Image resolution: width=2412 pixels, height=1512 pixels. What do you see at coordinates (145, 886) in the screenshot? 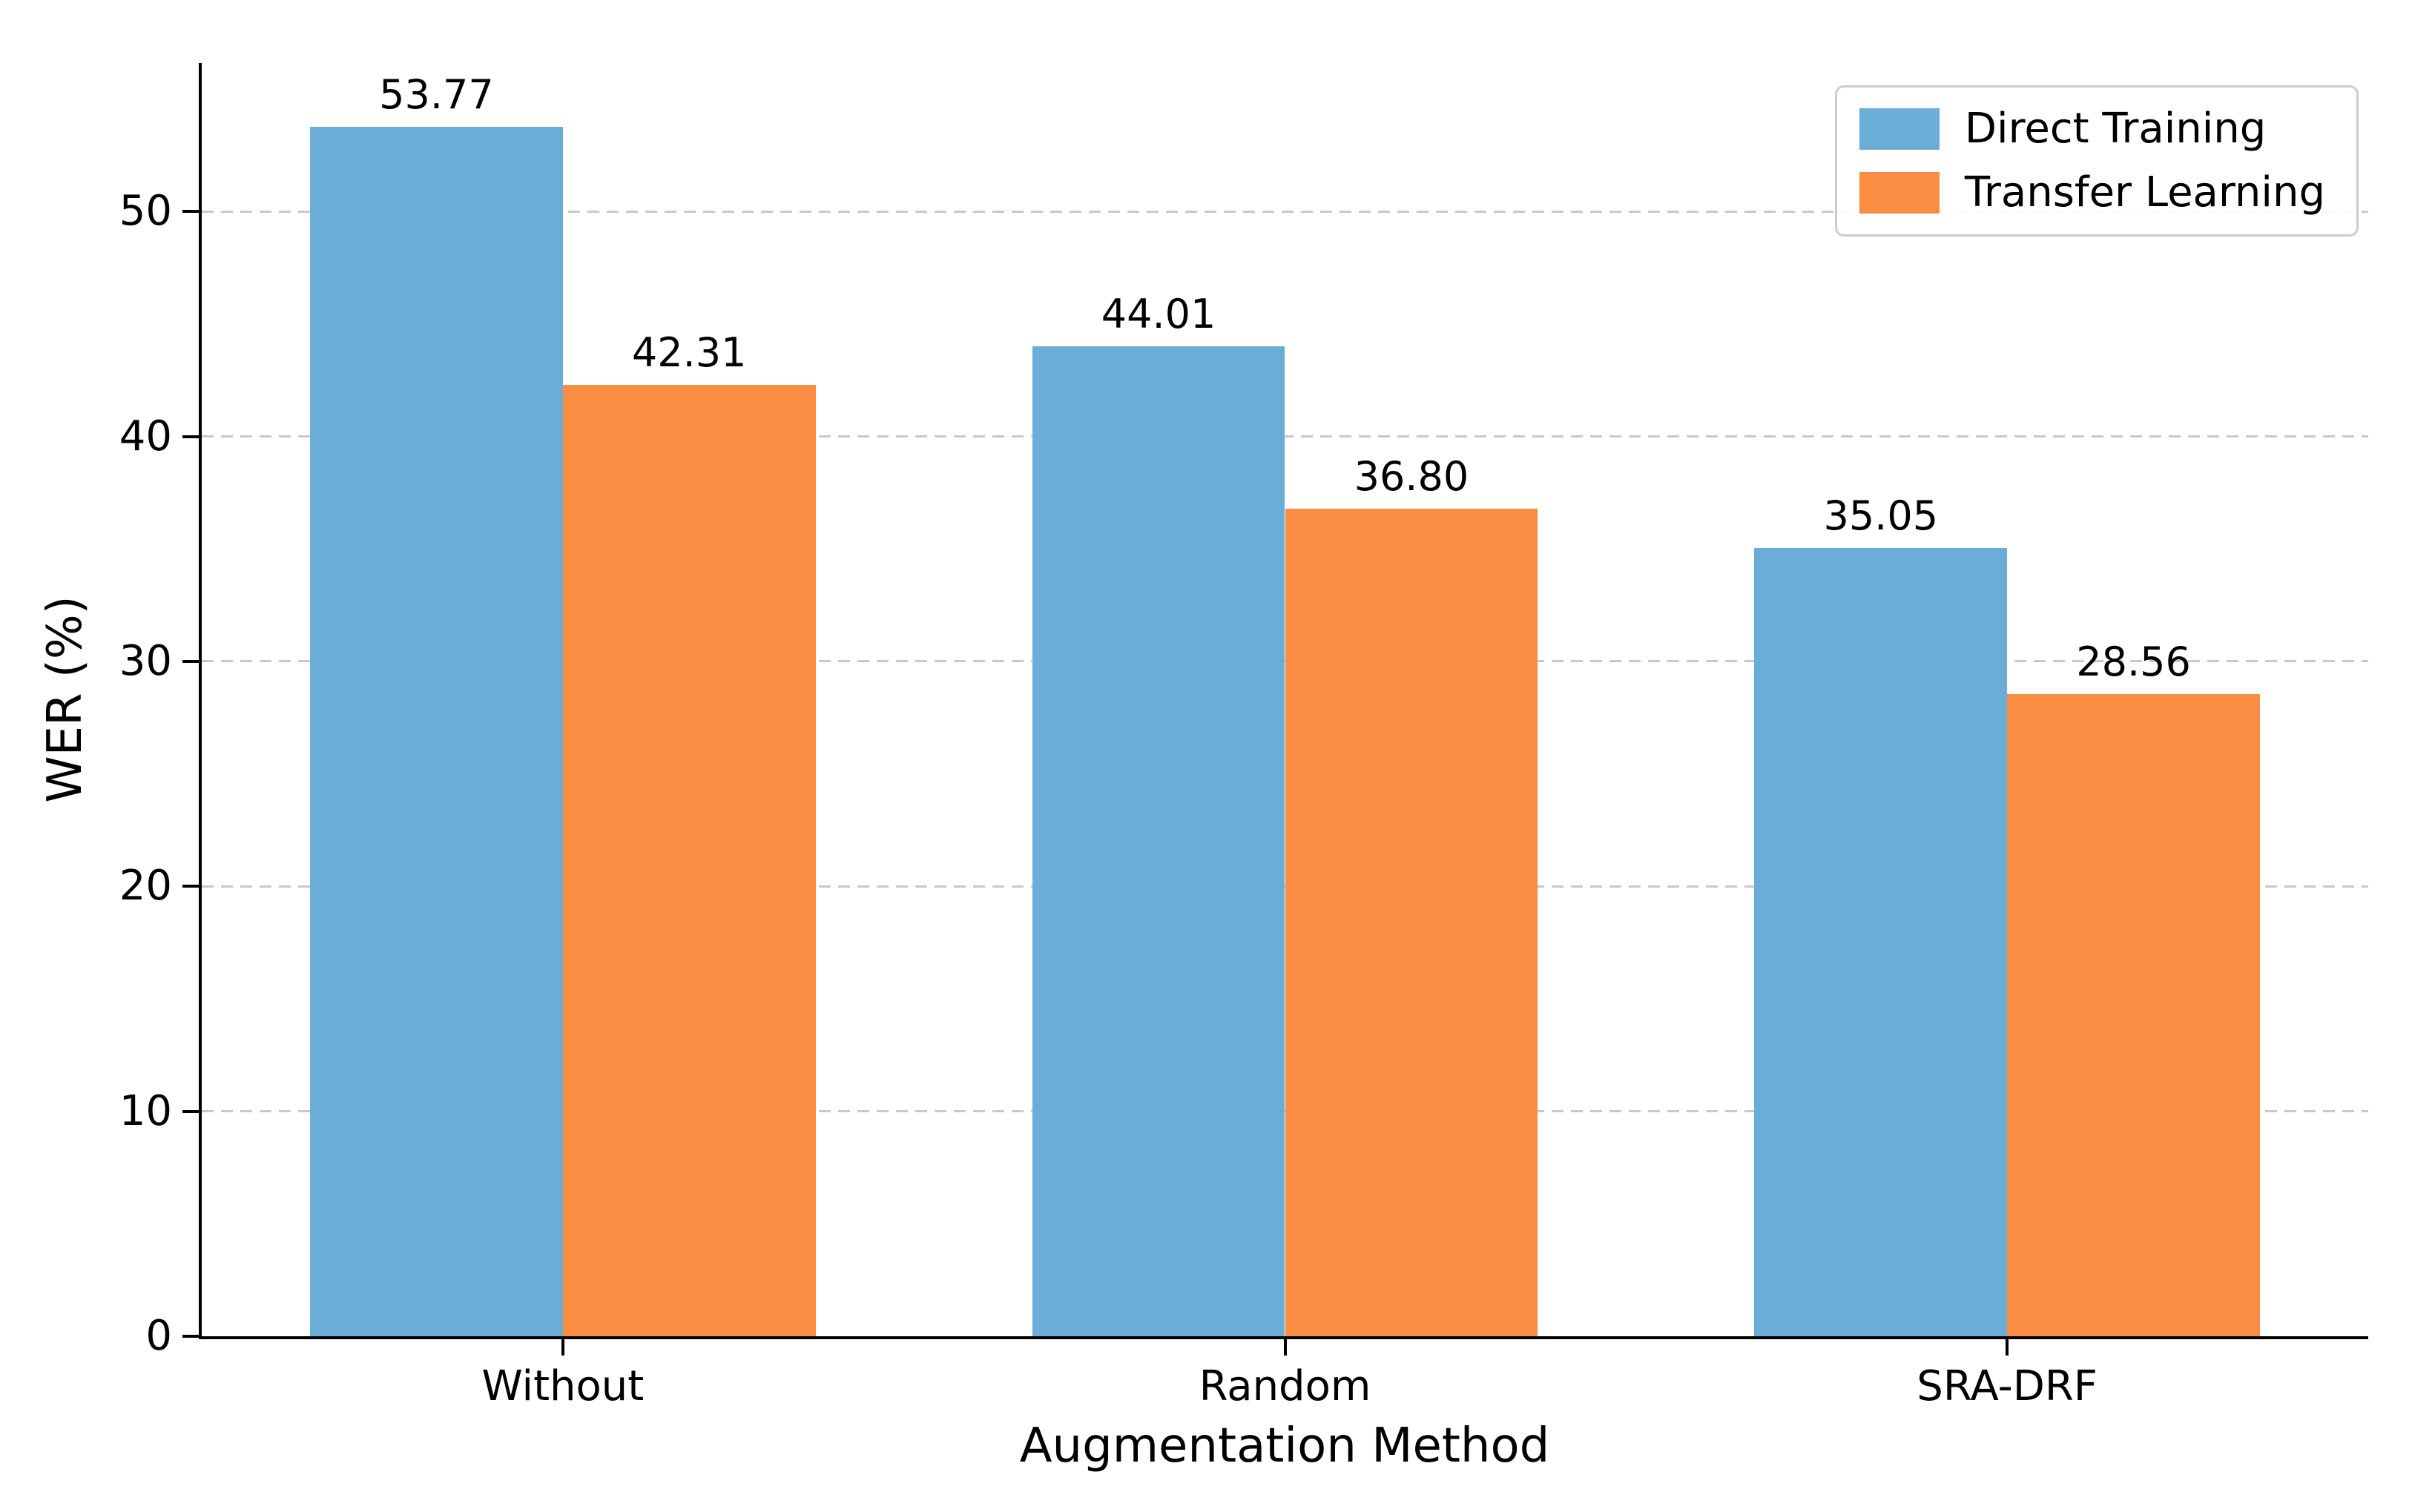
I see `y-tick-label-20: 20` at bounding box center [145, 886].